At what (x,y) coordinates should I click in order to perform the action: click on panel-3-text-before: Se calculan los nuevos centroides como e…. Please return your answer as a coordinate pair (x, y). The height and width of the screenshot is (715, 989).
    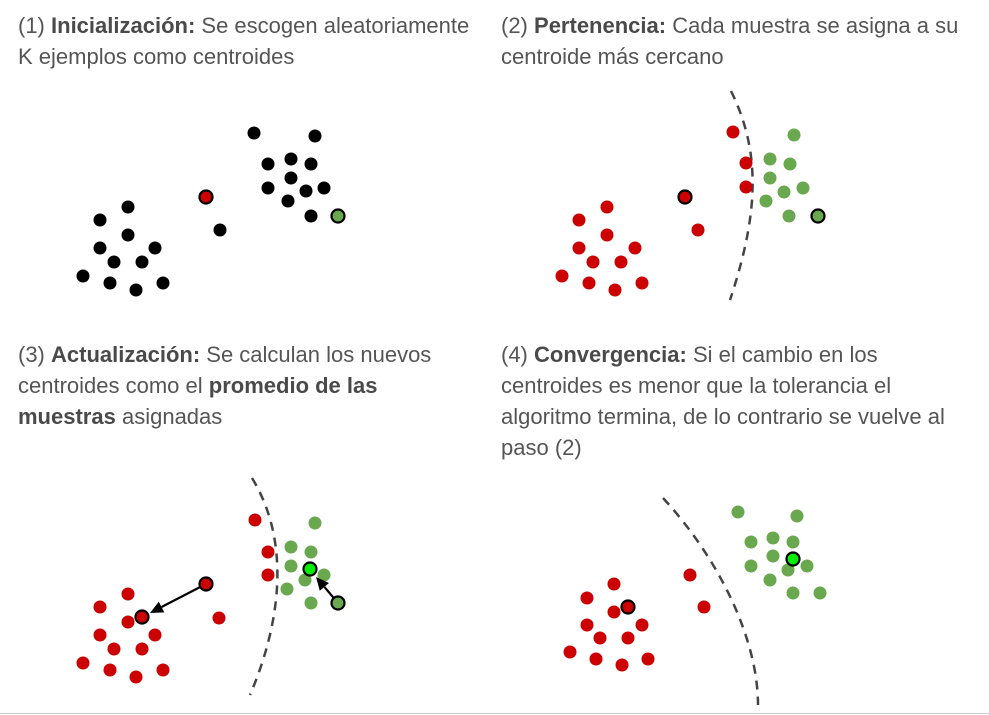
    Looking at the image, I should click on (225, 370).